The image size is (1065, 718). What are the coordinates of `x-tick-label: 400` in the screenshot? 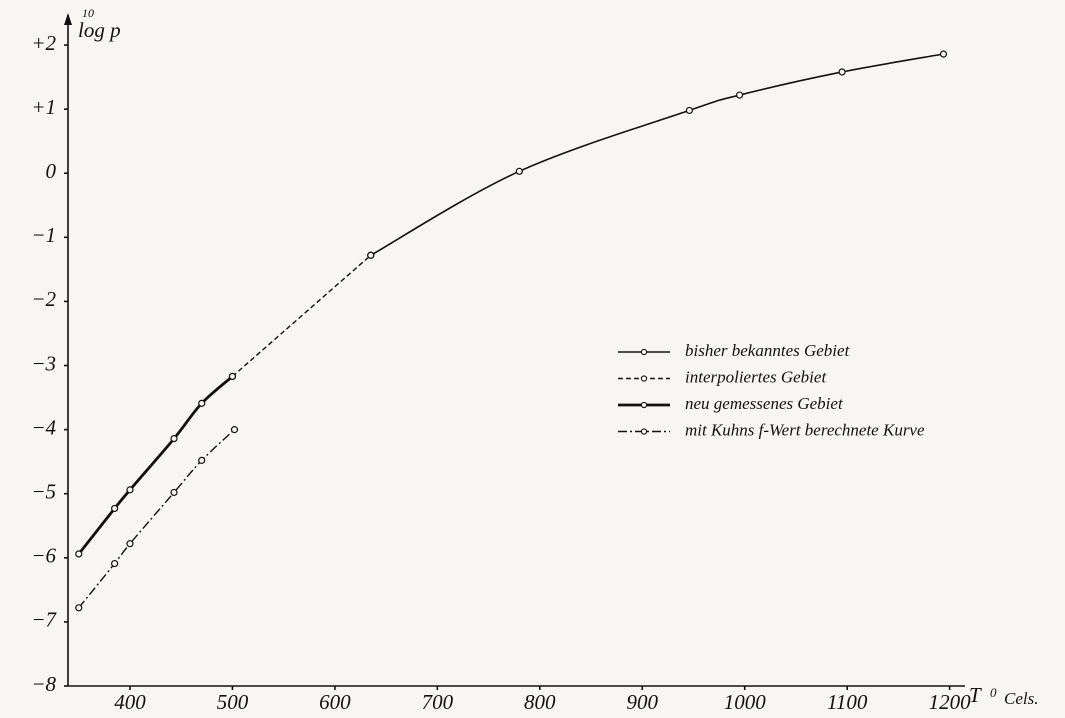 It's located at (130, 702).